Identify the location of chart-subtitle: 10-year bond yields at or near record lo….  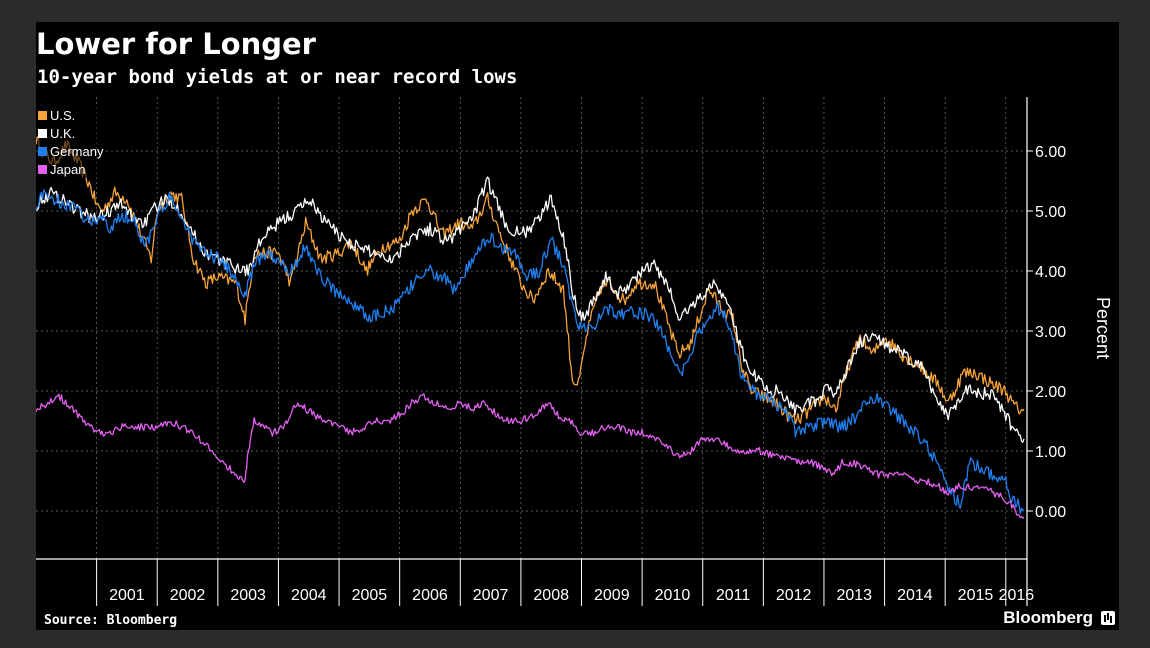
(277, 77).